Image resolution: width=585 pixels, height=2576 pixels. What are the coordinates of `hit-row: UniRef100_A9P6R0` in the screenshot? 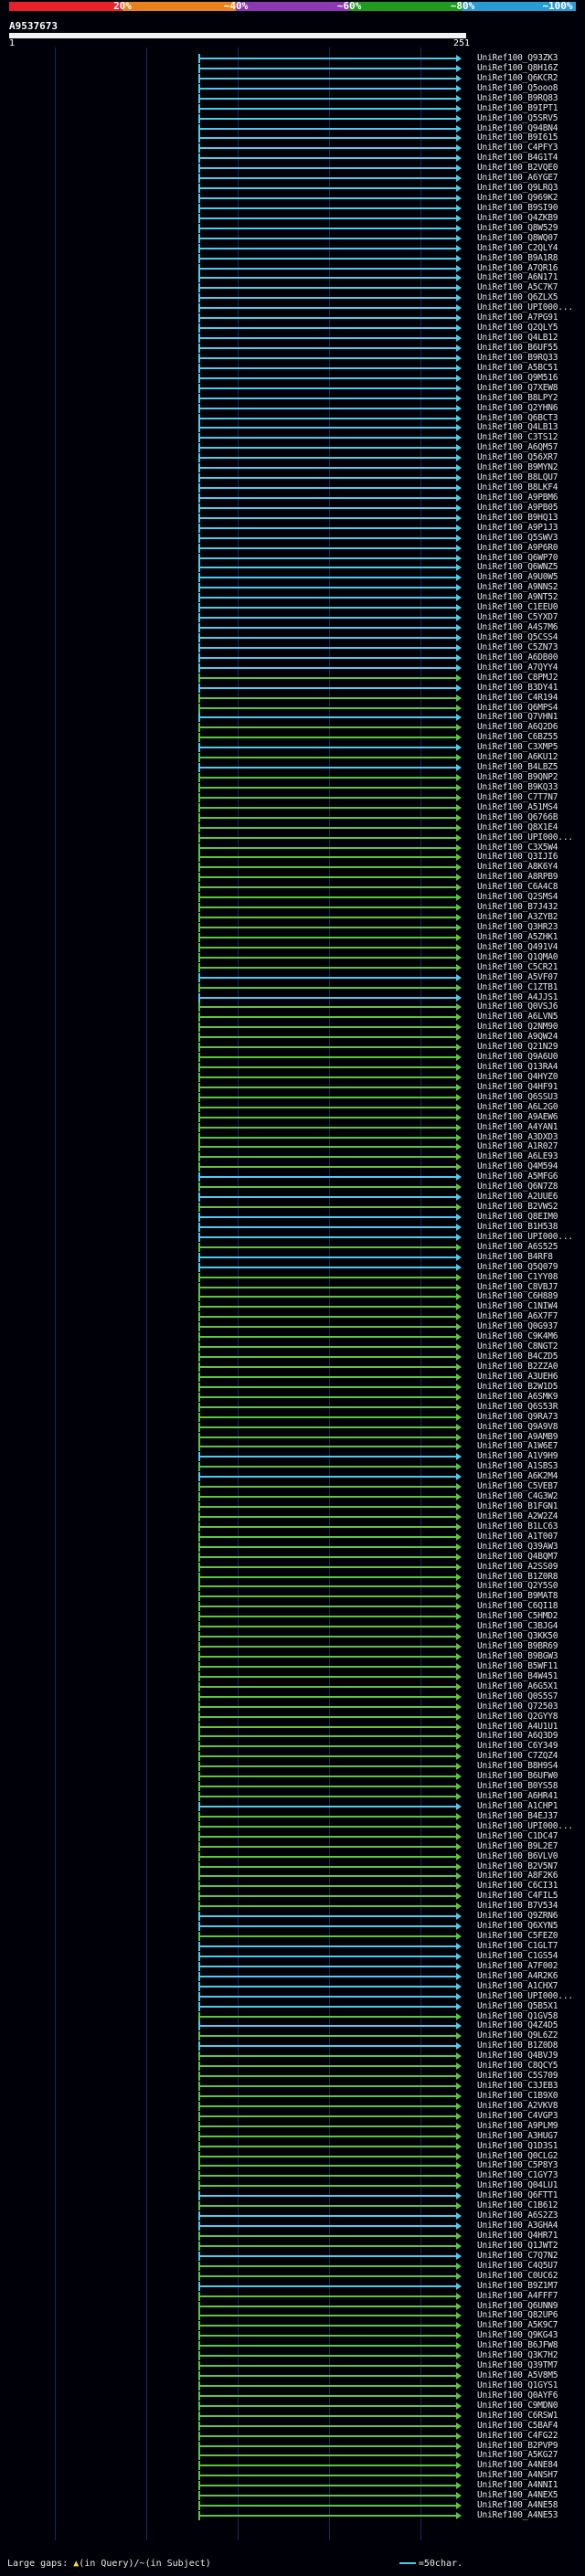 It's located at (293, 548).